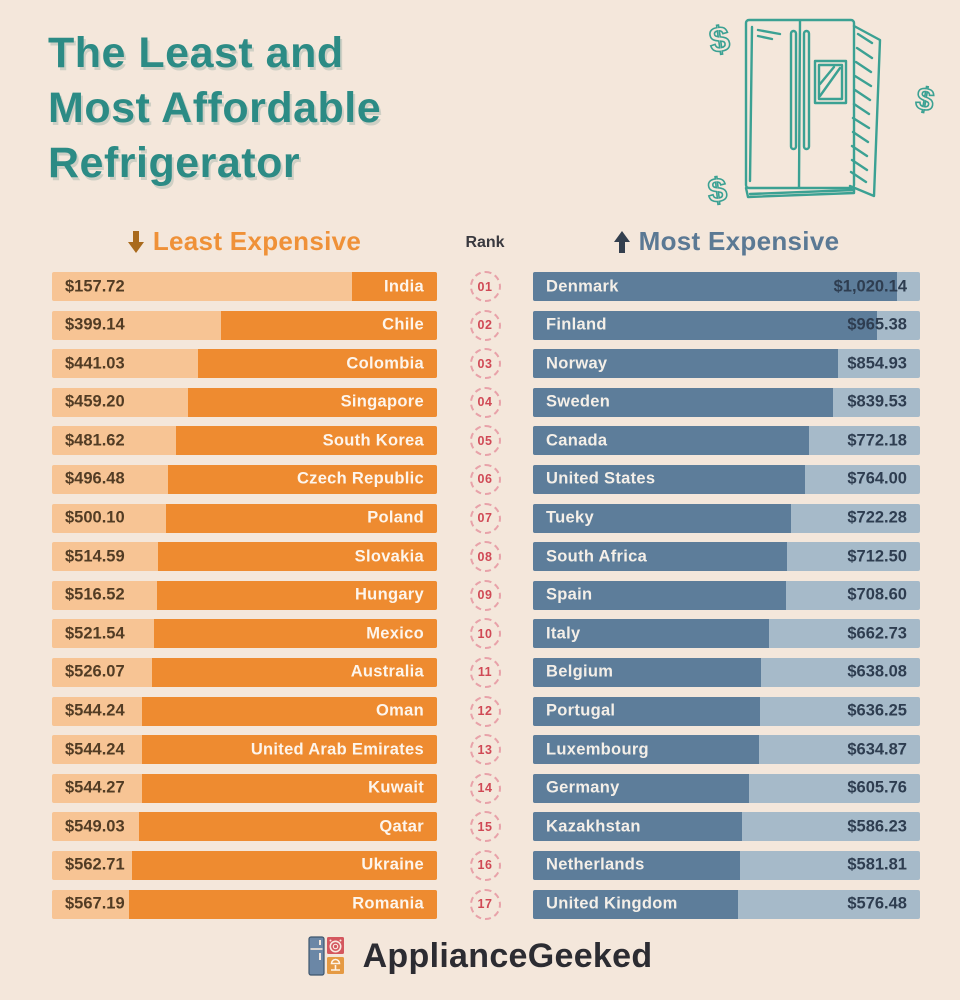  Describe the element at coordinates (244, 904) in the screenshot. I see `least-expensive-bar: $567.19 Romania` at that location.